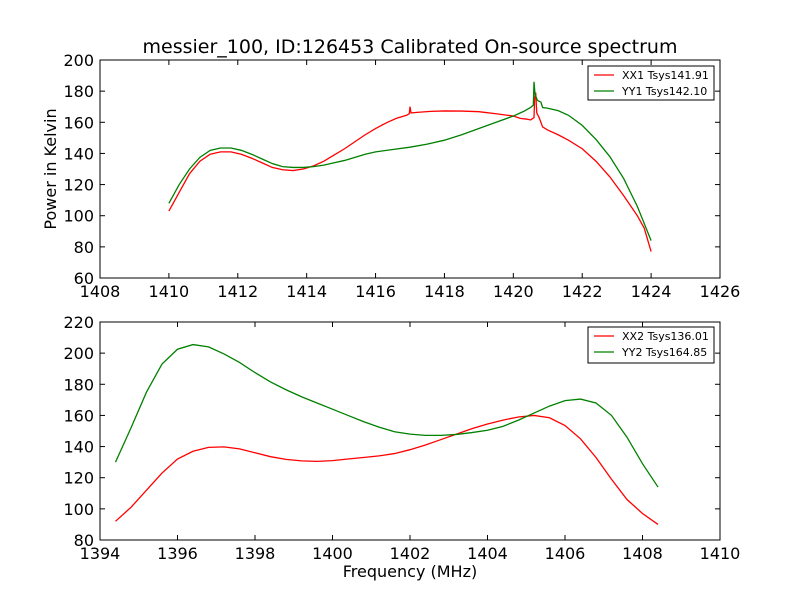 The width and height of the screenshot is (800, 600). I want to click on y-tick-label: 60, so click(84, 278).